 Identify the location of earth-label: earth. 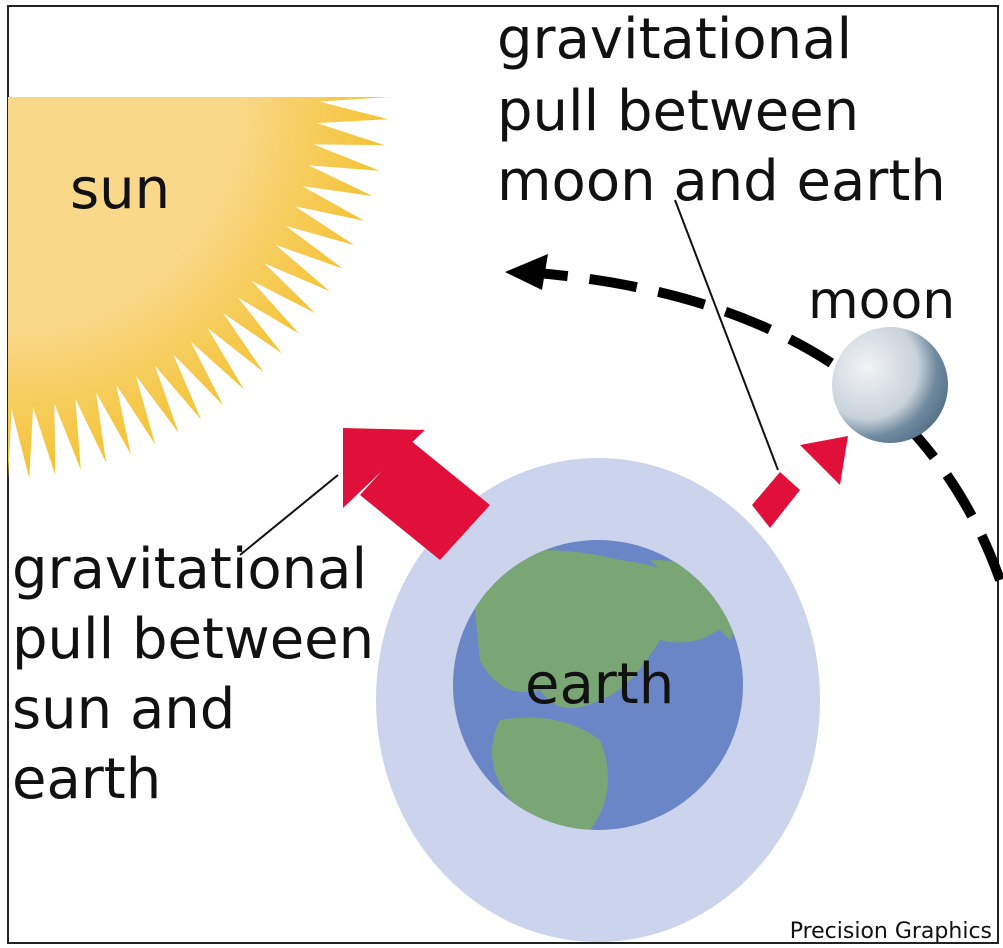
(599, 684).